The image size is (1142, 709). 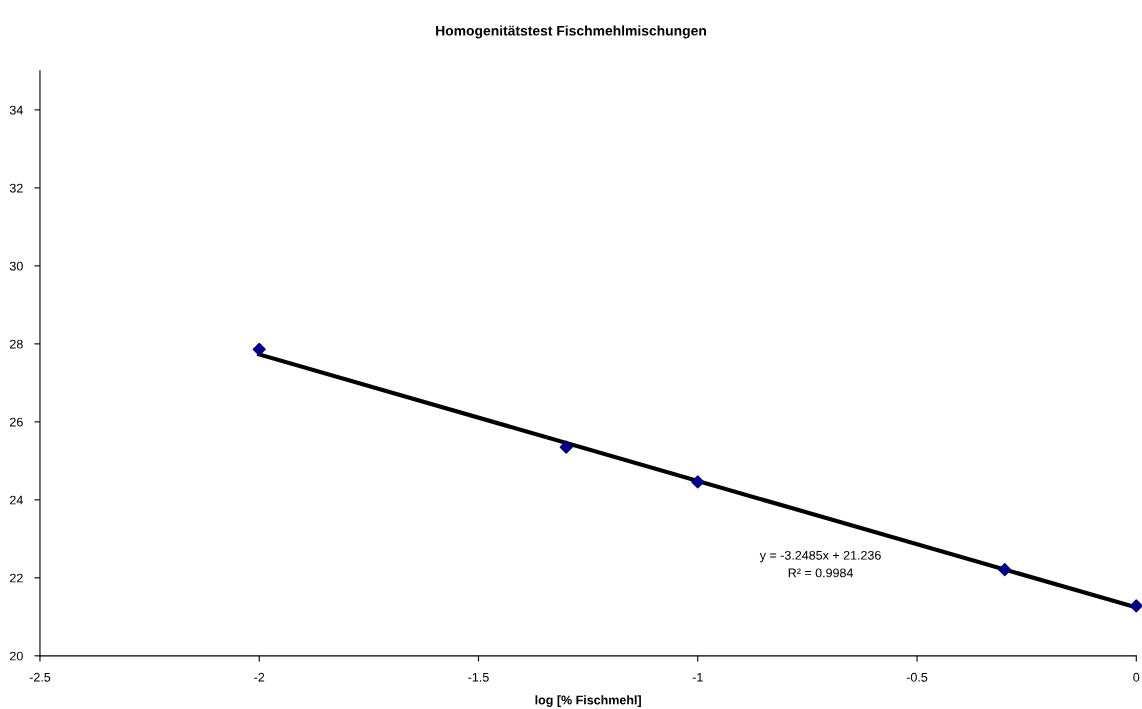 I want to click on y-tick-label: 26, so click(x=16, y=422).